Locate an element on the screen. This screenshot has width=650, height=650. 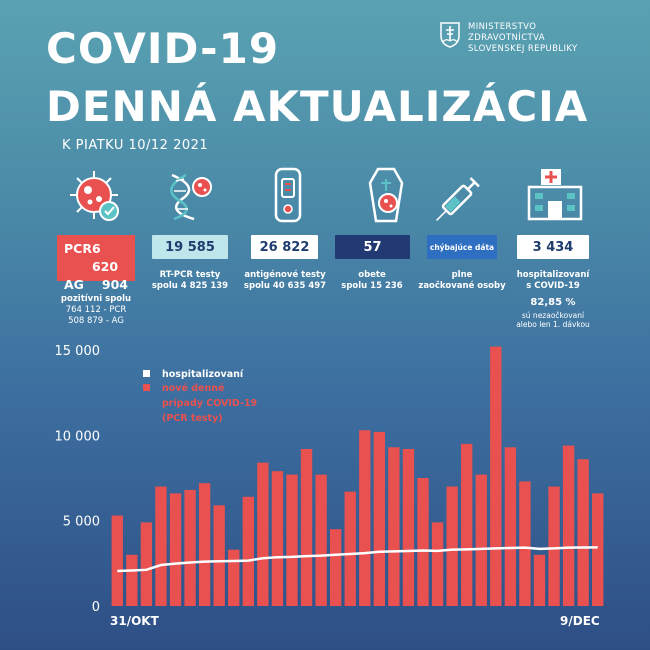
positive-caption-ag: 508 879 - AG is located at coordinates (96, 321).